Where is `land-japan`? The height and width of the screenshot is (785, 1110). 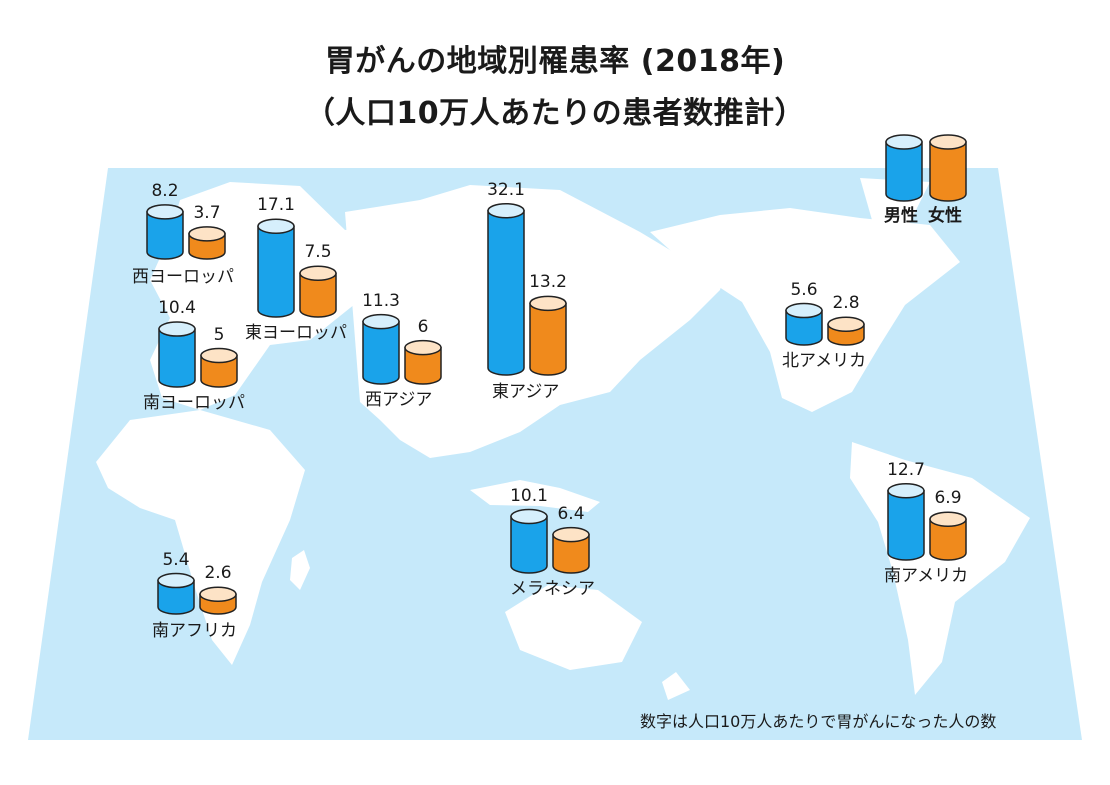 land-japan is located at coordinates (615, 340).